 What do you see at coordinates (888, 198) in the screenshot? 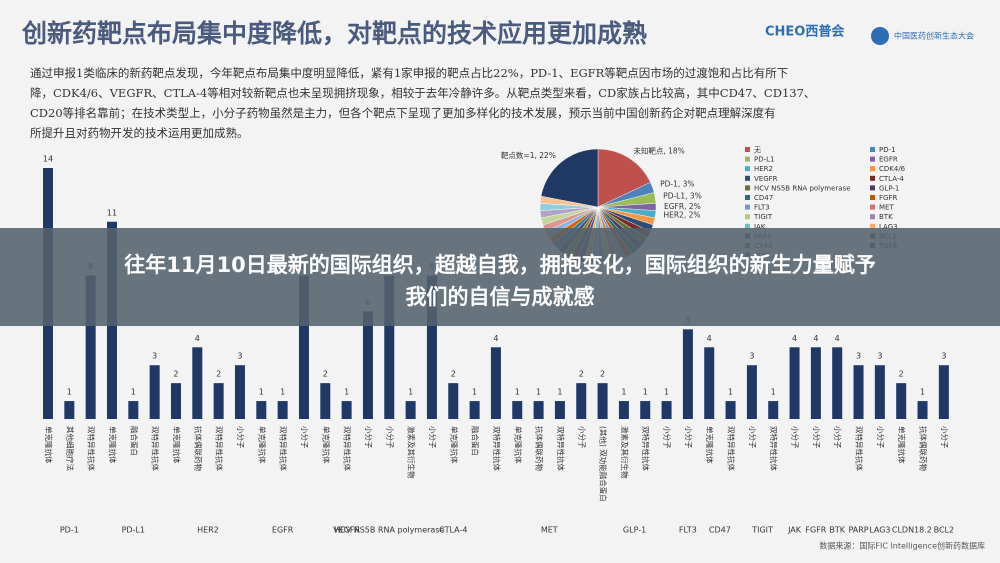
I see `legend-label: FGFR` at bounding box center [888, 198].